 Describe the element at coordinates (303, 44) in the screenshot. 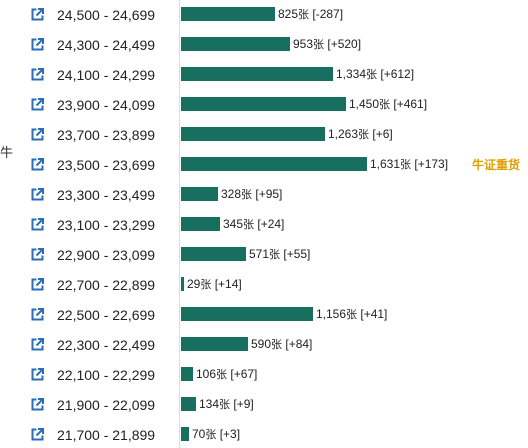

I see `count-text: 953` at that location.